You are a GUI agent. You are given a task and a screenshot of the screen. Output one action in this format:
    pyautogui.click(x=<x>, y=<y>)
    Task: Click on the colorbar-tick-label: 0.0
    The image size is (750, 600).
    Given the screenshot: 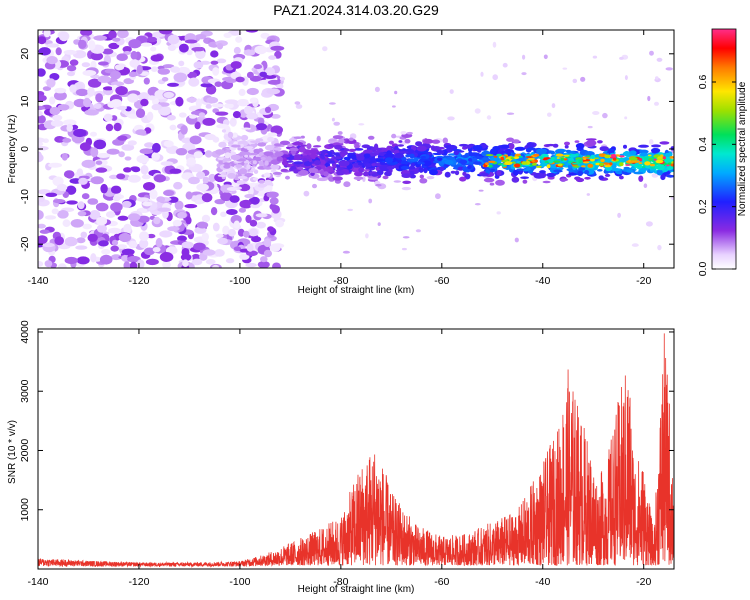 What is the action you would take?
    pyautogui.click(x=703, y=269)
    